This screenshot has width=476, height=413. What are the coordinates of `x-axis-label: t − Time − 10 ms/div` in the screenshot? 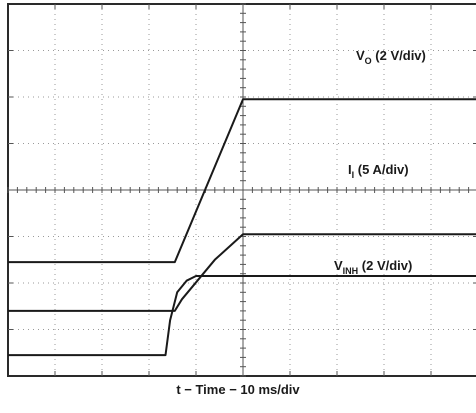 It's located at (238, 389).